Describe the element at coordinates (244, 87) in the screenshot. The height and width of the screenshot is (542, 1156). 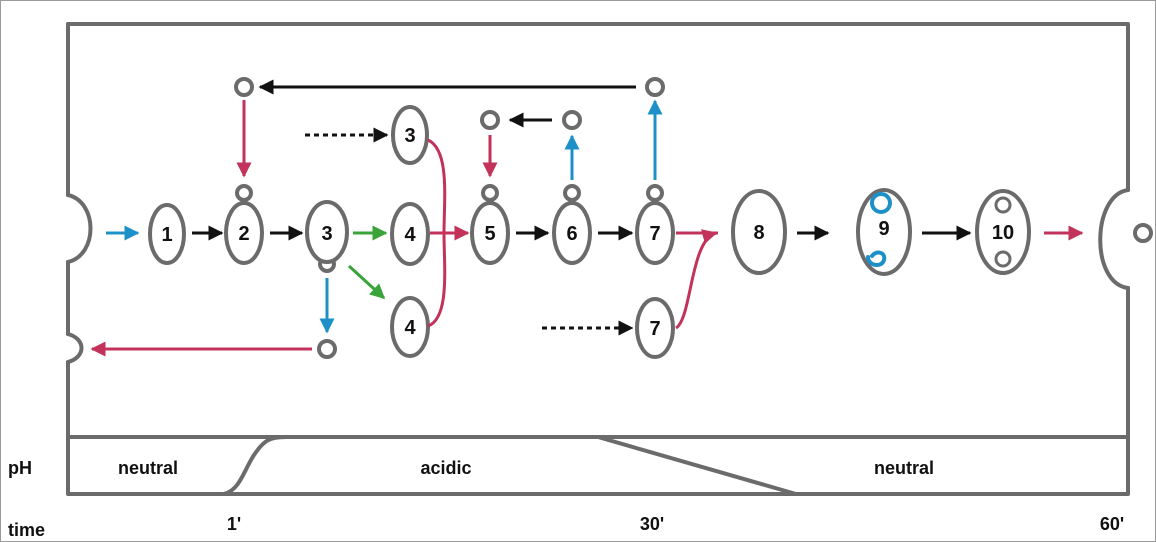
I see `spore-top-left` at that location.